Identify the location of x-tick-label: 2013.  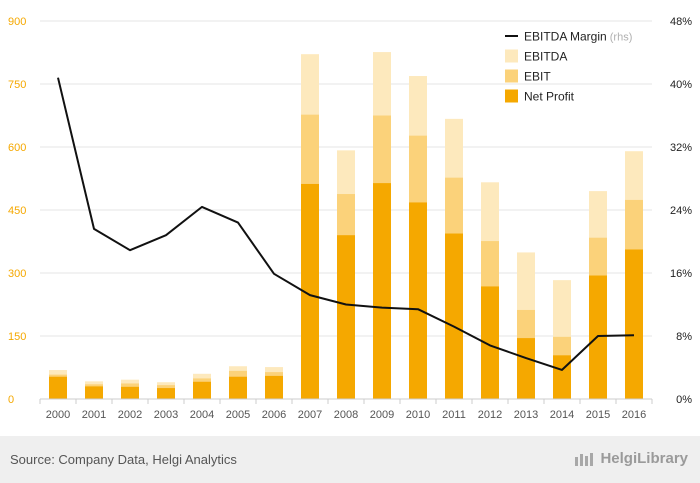
(526, 415).